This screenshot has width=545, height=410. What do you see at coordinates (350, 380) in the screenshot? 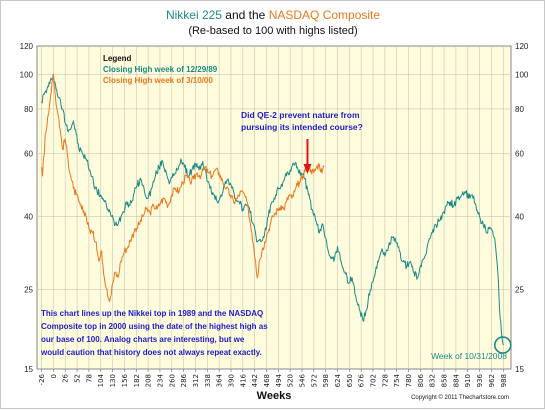
I see `x-tick-label: 650` at bounding box center [350, 380].